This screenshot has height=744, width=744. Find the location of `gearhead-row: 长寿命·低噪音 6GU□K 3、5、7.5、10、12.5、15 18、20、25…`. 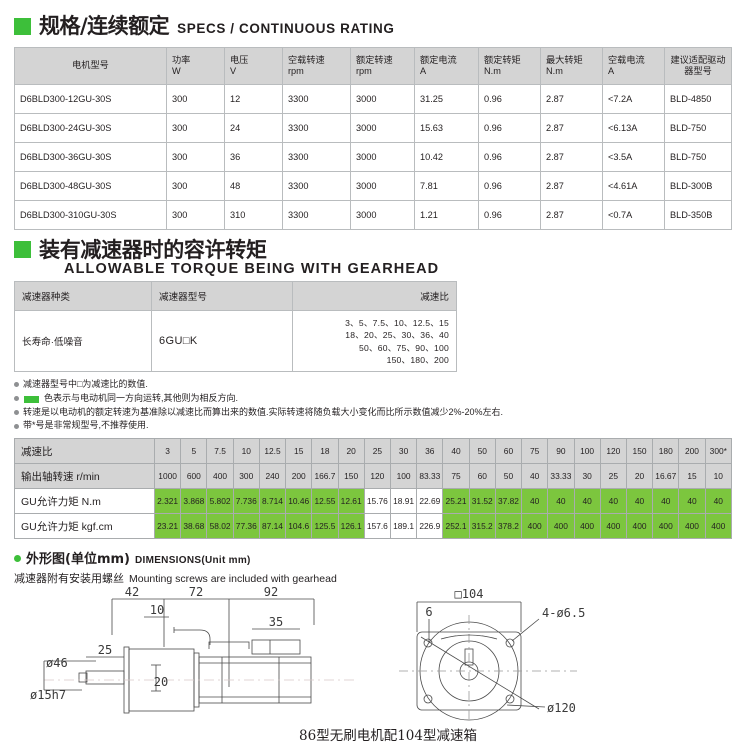

gearhead-row: 长寿命·低噪音 6GU□K 3、5、7.5、10、12.5、15 18、20、25… is located at coordinates (373, 340).